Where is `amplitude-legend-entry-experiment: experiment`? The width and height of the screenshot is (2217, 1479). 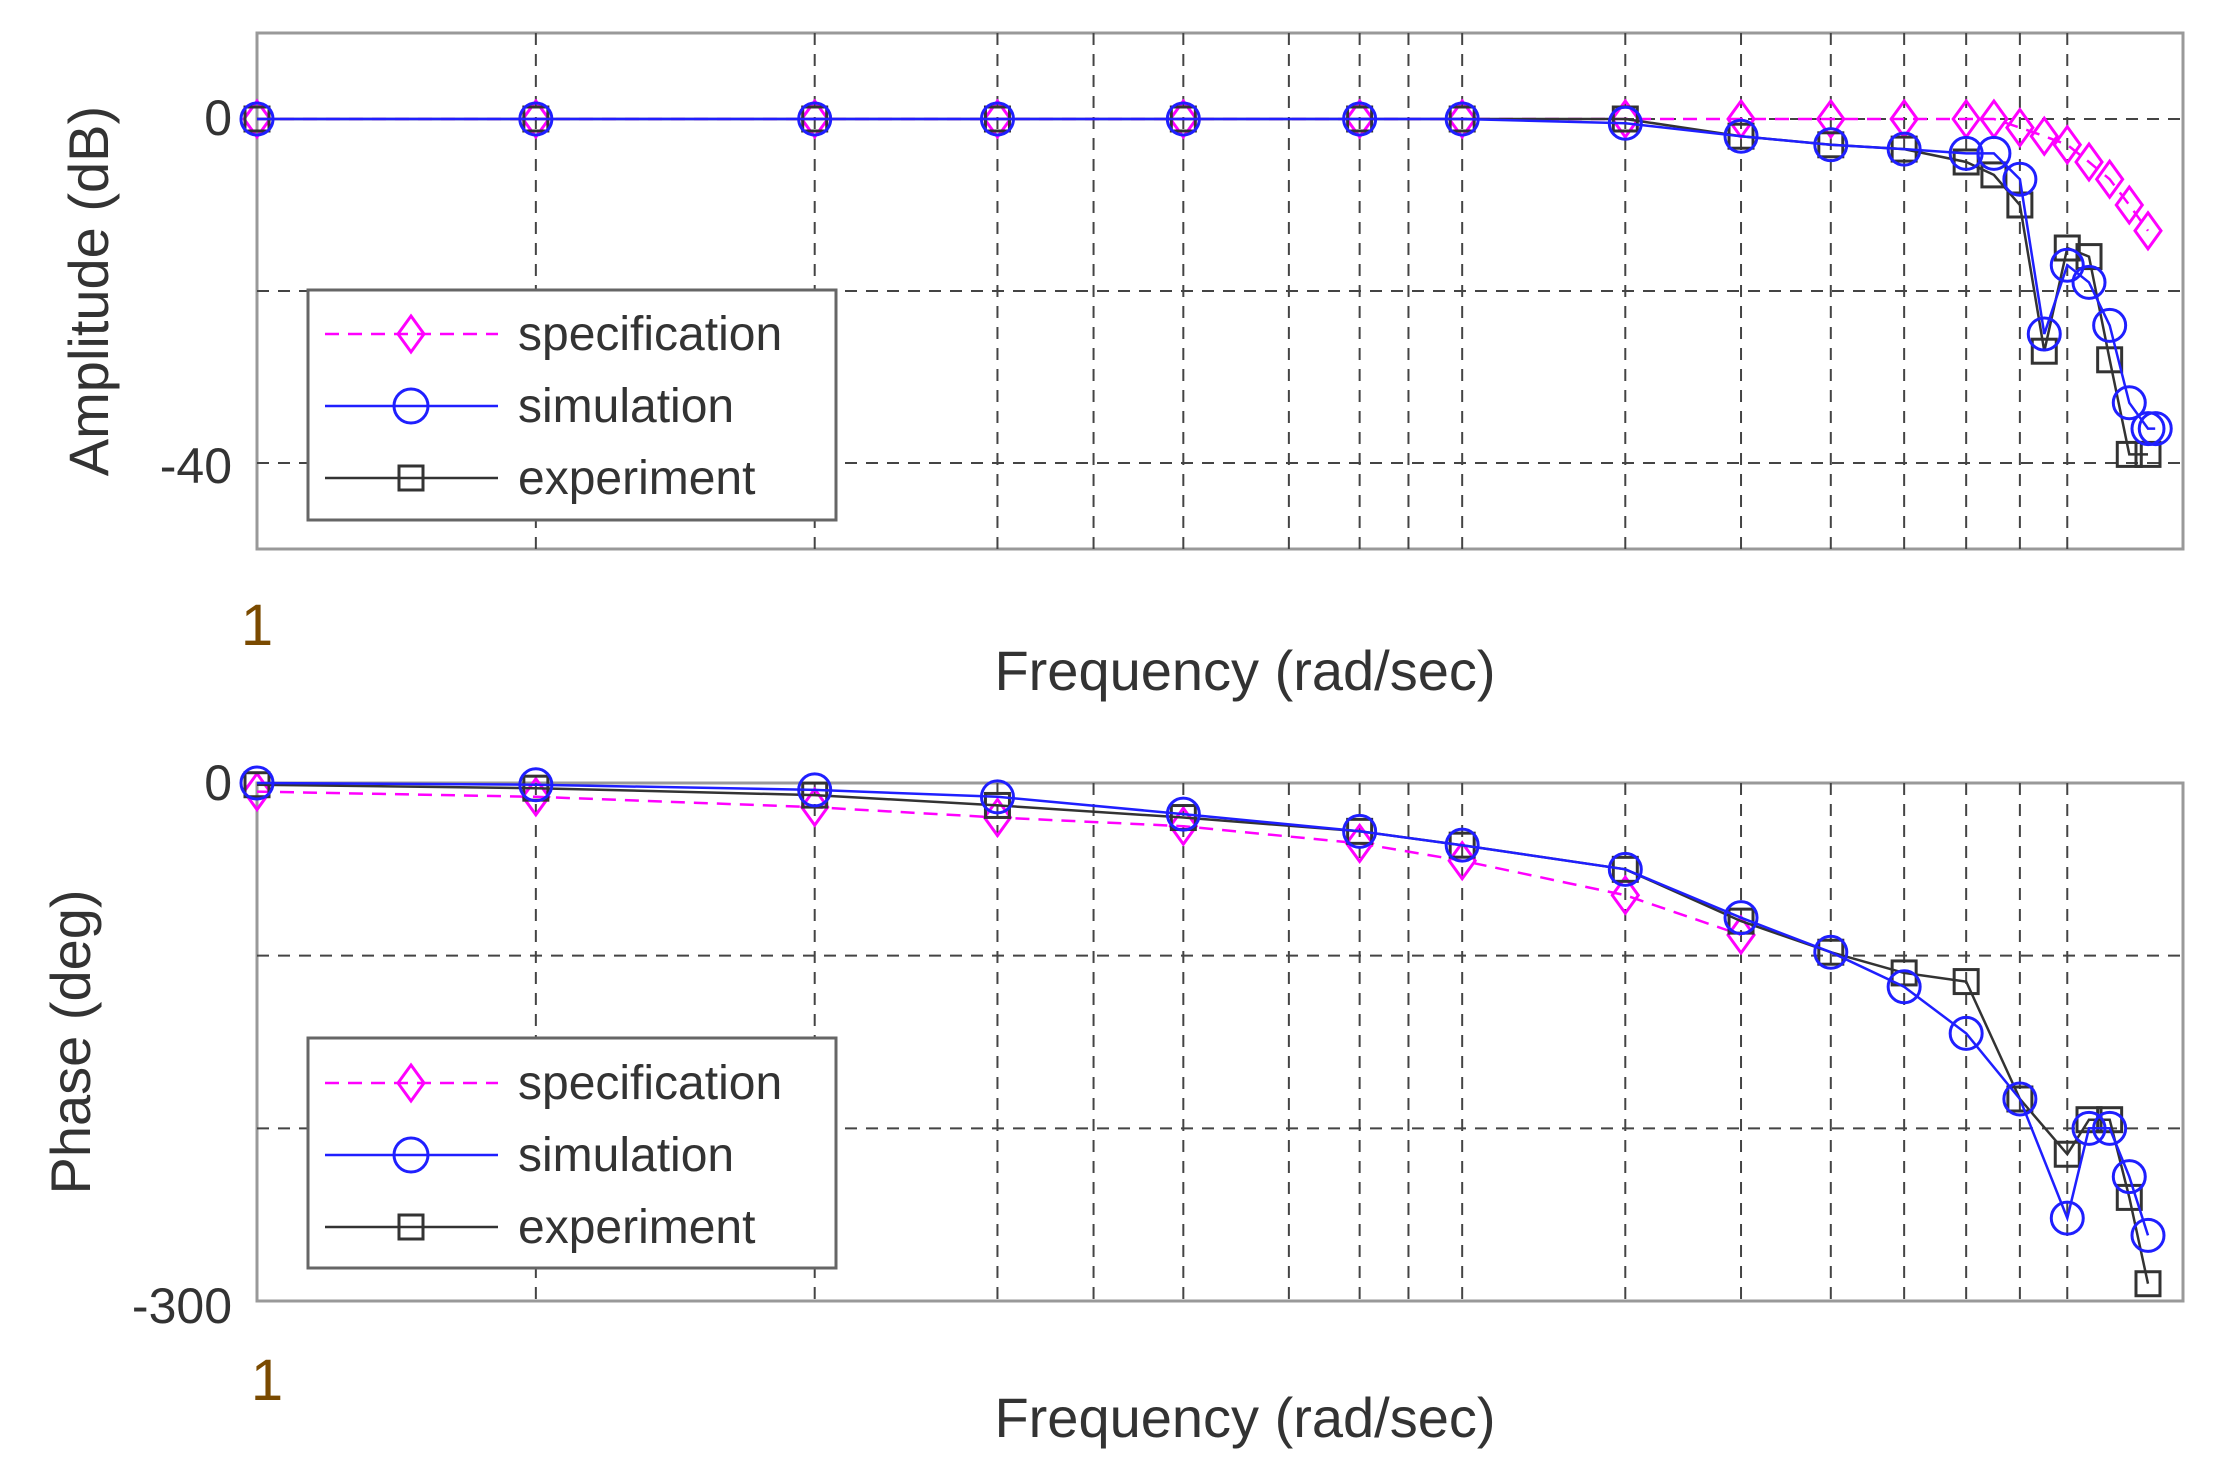
amplitude-legend-entry-experiment: experiment is located at coordinates (540, 478).